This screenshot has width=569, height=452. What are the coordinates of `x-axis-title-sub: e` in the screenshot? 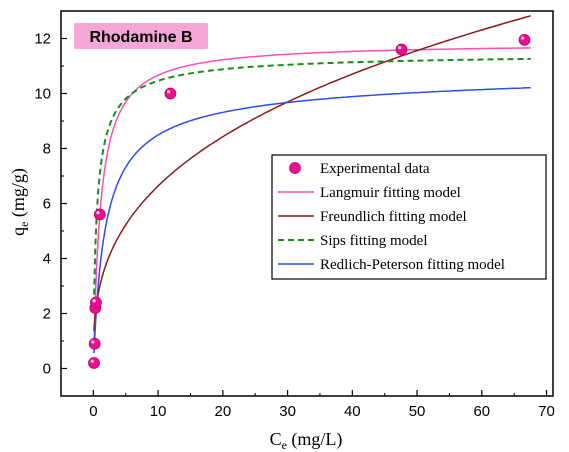 It's located at (284, 445).